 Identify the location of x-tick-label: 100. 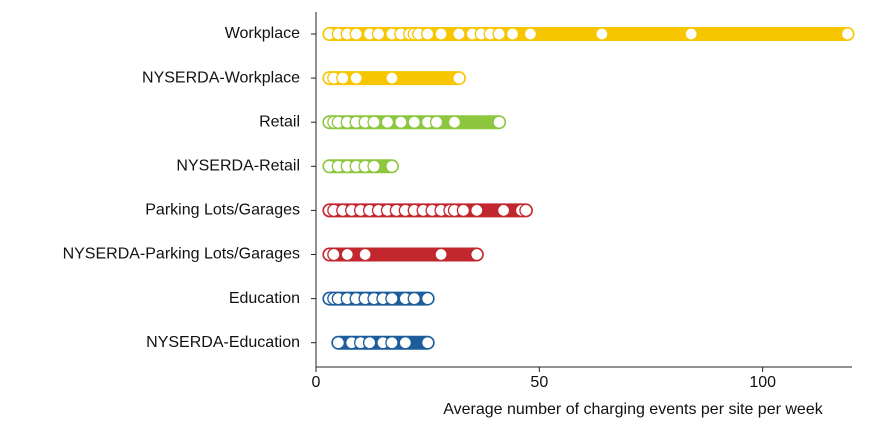
(762, 382).